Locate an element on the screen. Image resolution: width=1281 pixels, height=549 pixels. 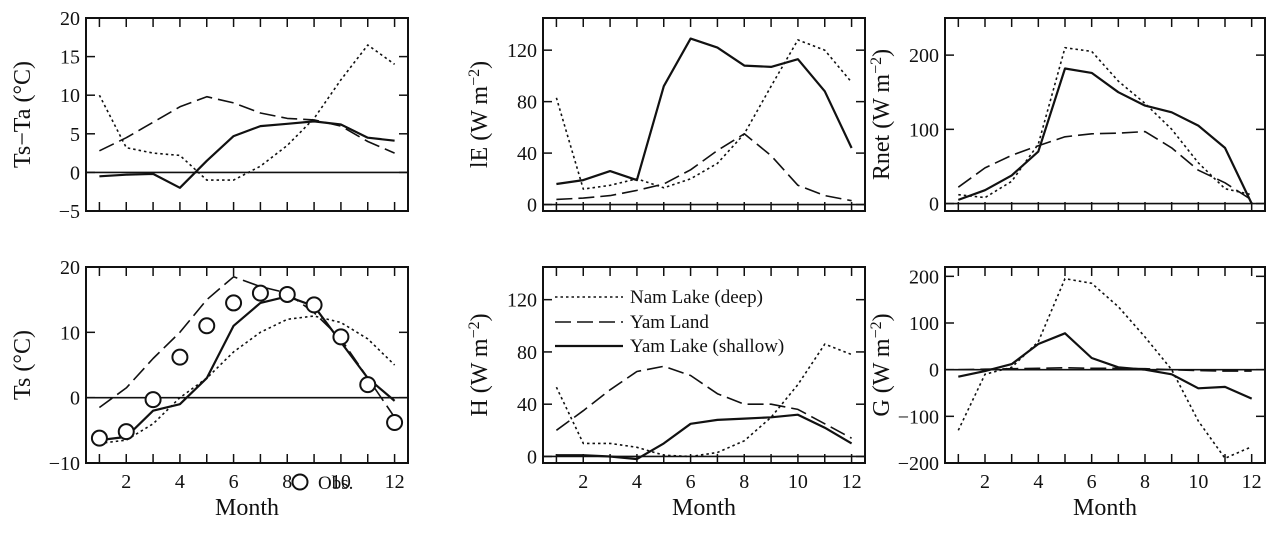
legend-label-nam-lake: Nam Lake (deep) is located at coordinates (696, 297).